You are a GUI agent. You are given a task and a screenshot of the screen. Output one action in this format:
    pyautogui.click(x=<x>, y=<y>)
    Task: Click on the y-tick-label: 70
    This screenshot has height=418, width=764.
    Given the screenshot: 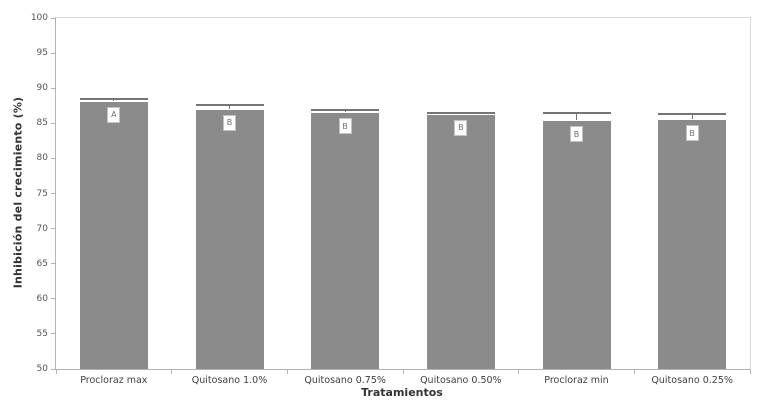 What is the action you would take?
    pyautogui.click(x=42, y=228)
    